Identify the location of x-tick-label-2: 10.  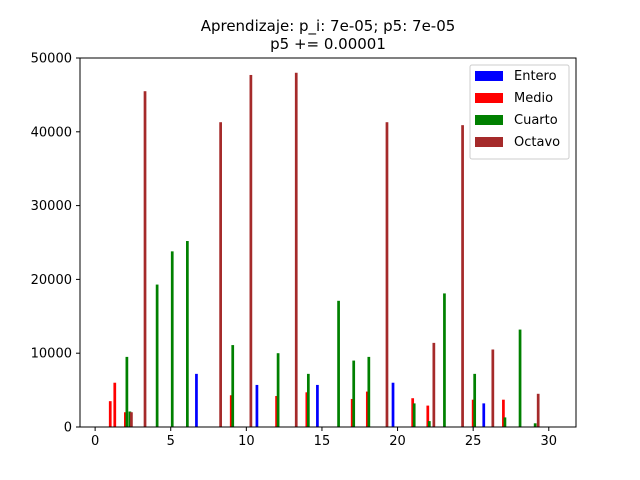
(246, 441).